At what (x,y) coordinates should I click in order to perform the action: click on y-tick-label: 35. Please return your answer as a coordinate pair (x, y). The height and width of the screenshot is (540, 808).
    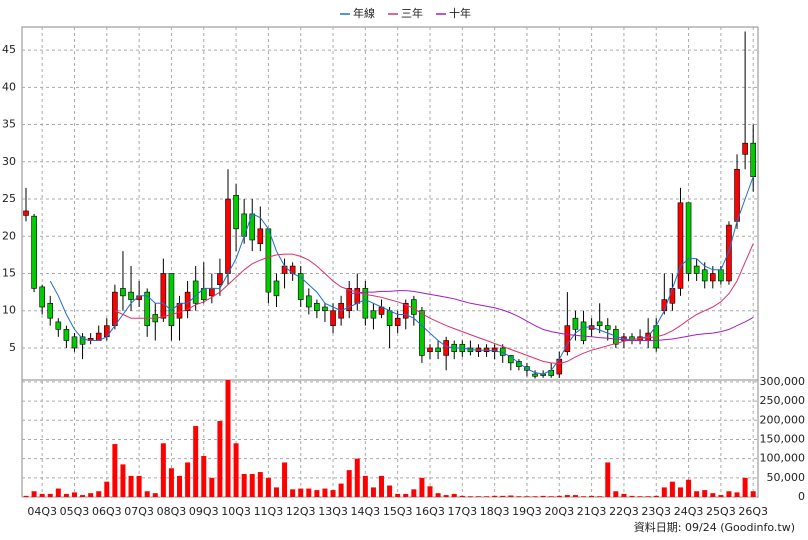
    Looking at the image, I should click on (9, 124).